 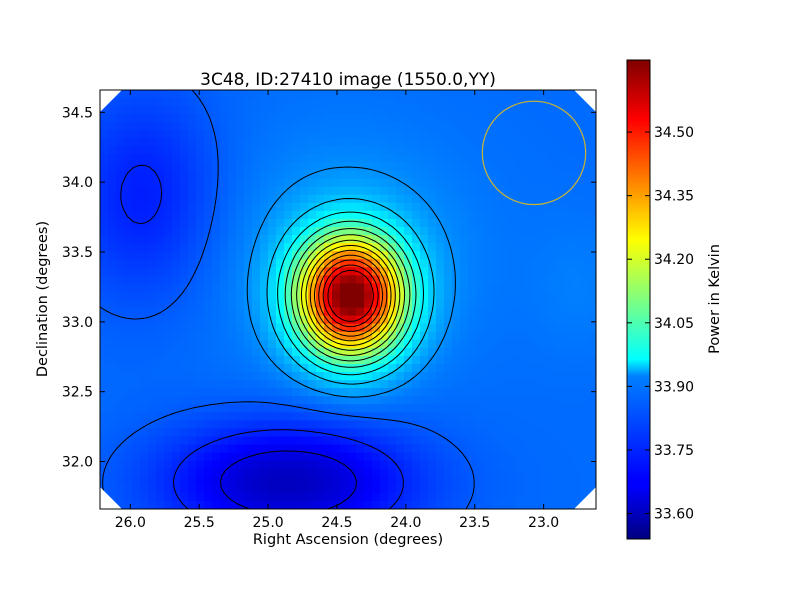 What do you see at coordinates (77, 253) in the screenshot?
I see `y-tick-label: 33.5` at bounding box center [77, 253].